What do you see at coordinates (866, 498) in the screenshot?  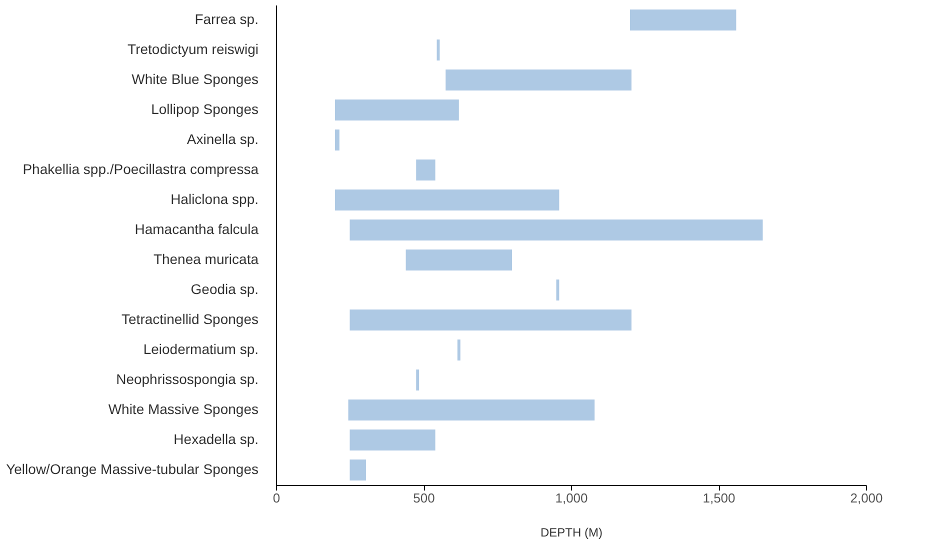 I see `x-tick-label: 2,000` at bounding box center [866, 498].